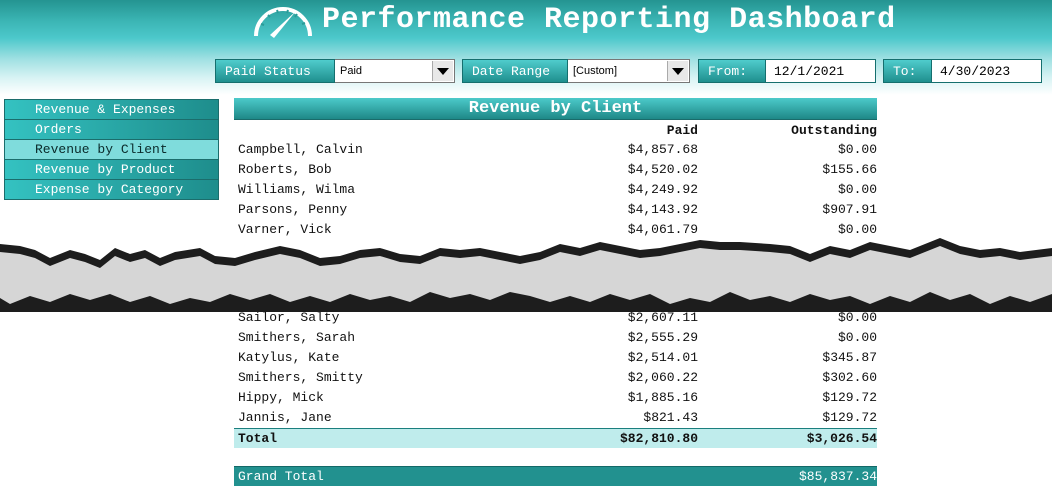 Image resolution: width=1052 pixels, height=497 pixels. What do you see at coordinates (515, 71) in the screenshot?
I see `date-range-label: Date Range` at bounding box center [515, 71].